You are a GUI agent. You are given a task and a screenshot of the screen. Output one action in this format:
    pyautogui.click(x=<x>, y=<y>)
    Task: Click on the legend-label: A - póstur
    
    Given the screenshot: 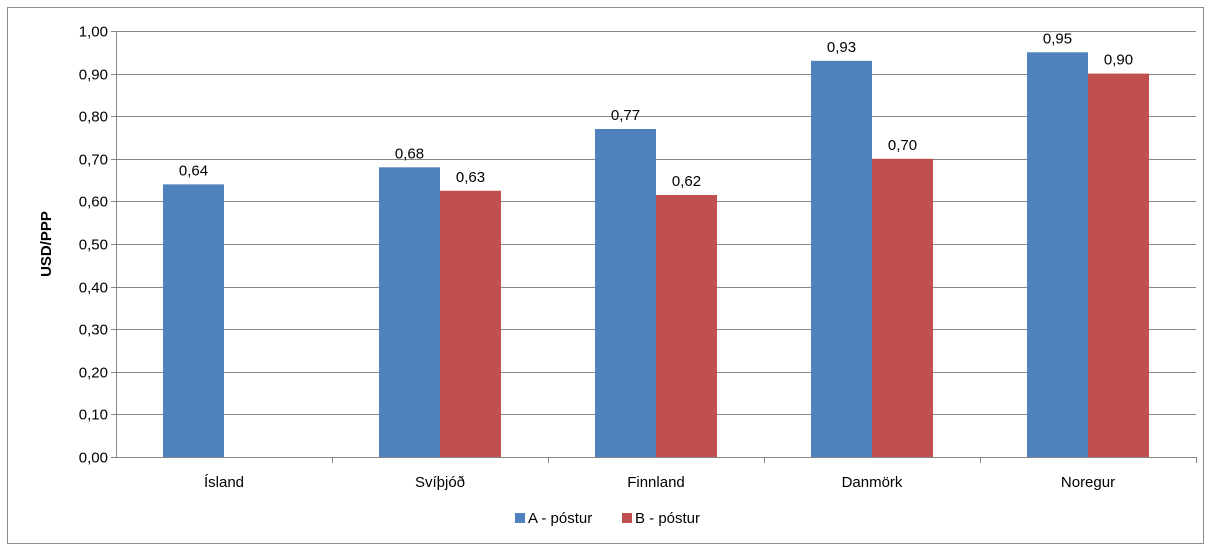 What is the action you would take?
    pyautogui.click(x=560, y=518)
    